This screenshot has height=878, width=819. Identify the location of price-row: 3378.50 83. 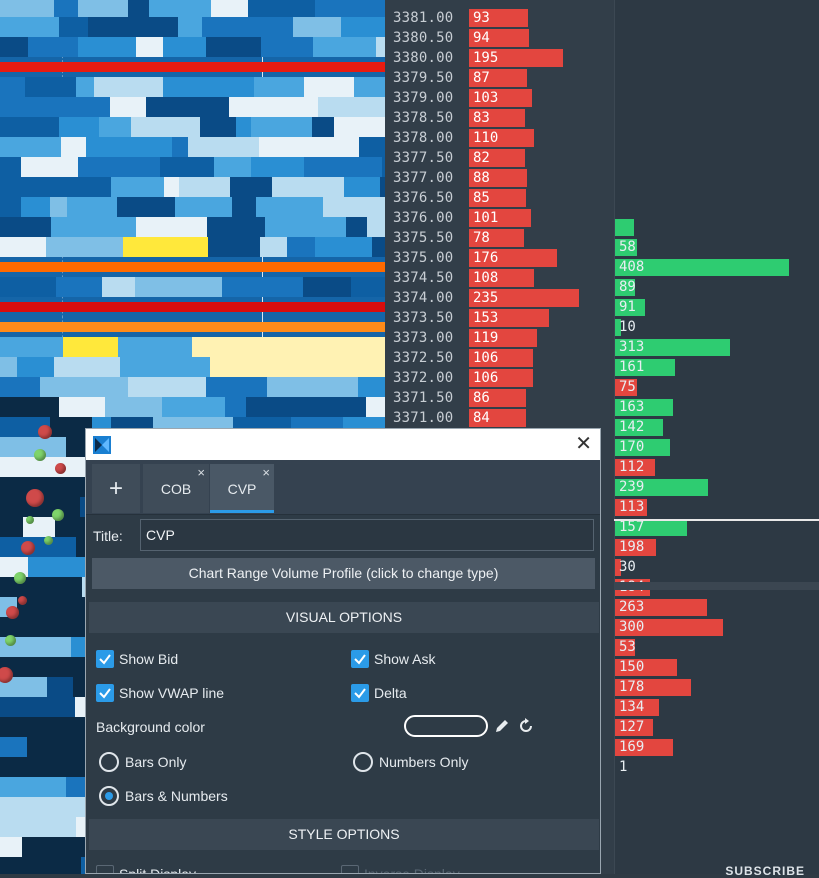
(499, 118).